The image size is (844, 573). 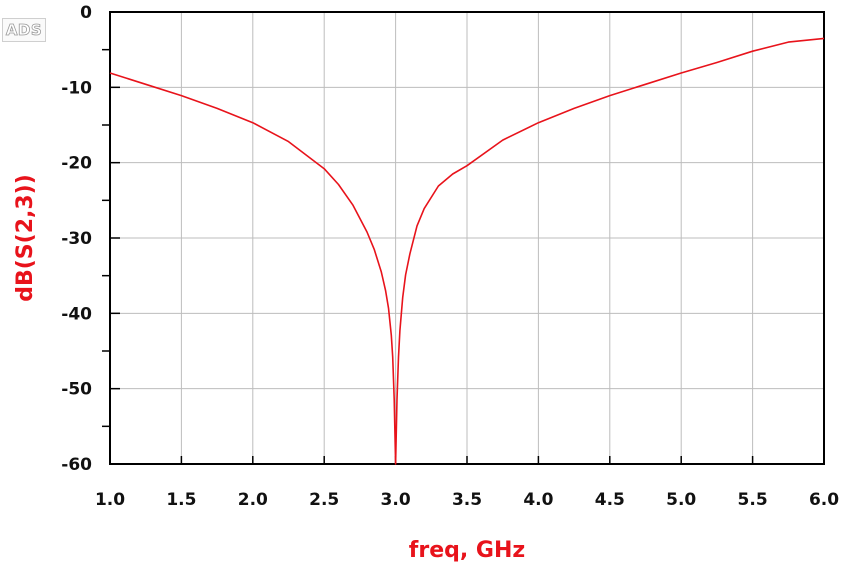 What do you see at coordinates (396, 500) in the screenshot?
I see `x-tick-label: 3.0` at bounding box center [396, 500].